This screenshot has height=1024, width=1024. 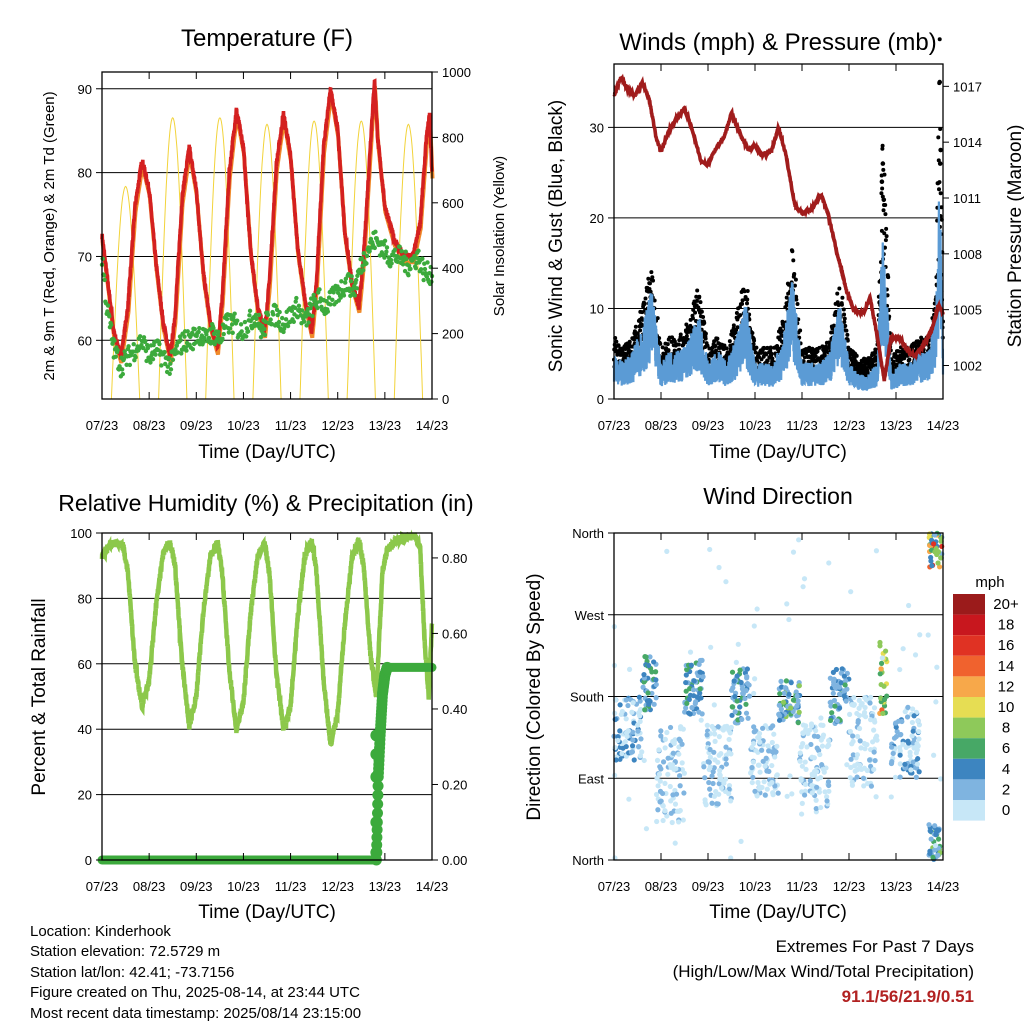 I want to click on temperature-title: Temperature (F), so click(x=267, y=38).